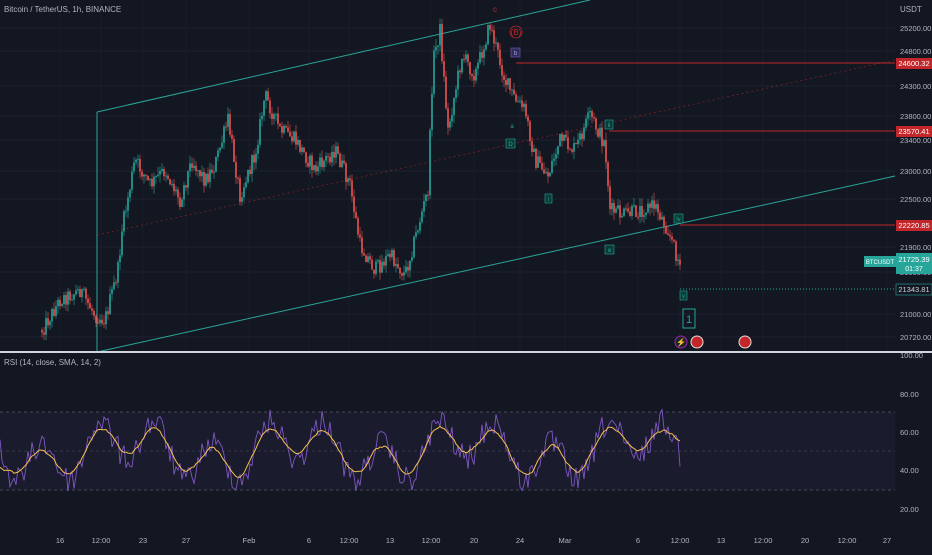 The image size is (932, 555). What do you see at coordinates (510, 145) in the screenshot?
I see `wave-label-d: D` at bounding box center [510, 145].